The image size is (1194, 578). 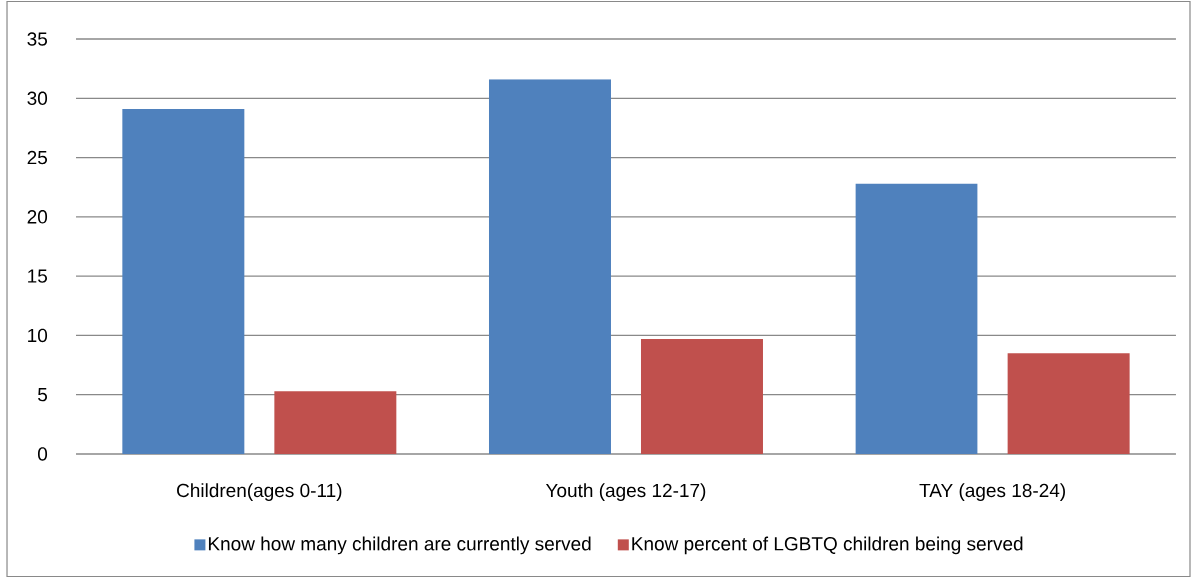 What do you see at coordinates (37, 98) in the screenshot?
I see `y-tick-label: 30` at bounding box center [37, 98].